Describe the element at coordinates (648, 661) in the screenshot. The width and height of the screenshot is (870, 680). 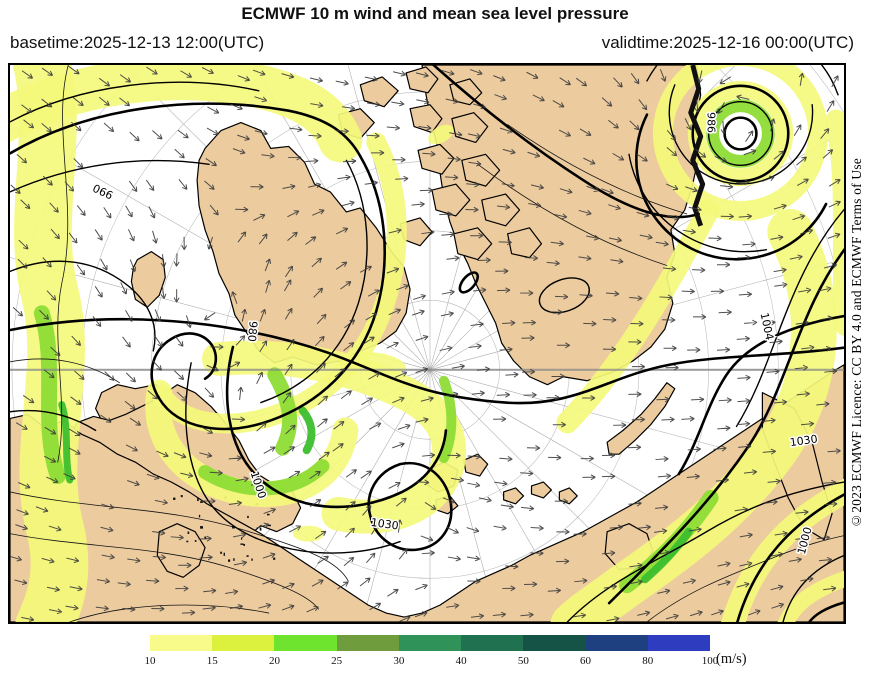
I see `legend-tick-label: 80` at that location.